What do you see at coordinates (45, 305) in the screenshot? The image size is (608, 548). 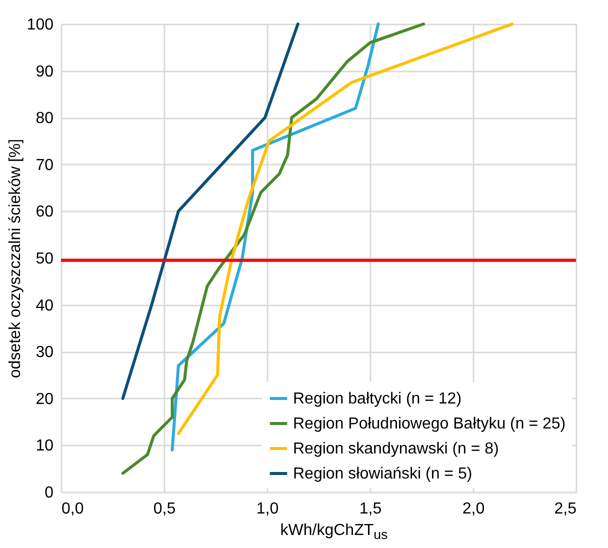 I see `y-tick-label: 40` at bounding box center [45, 305].